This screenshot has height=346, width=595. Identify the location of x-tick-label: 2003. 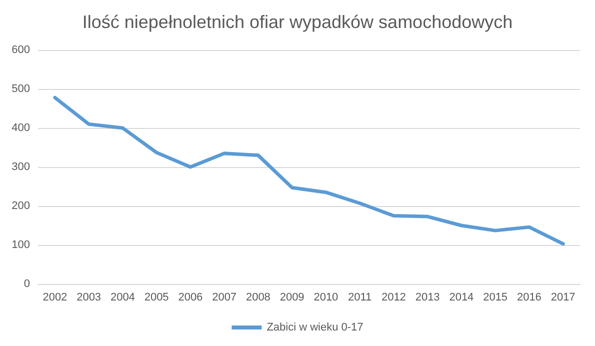
(89, 298).